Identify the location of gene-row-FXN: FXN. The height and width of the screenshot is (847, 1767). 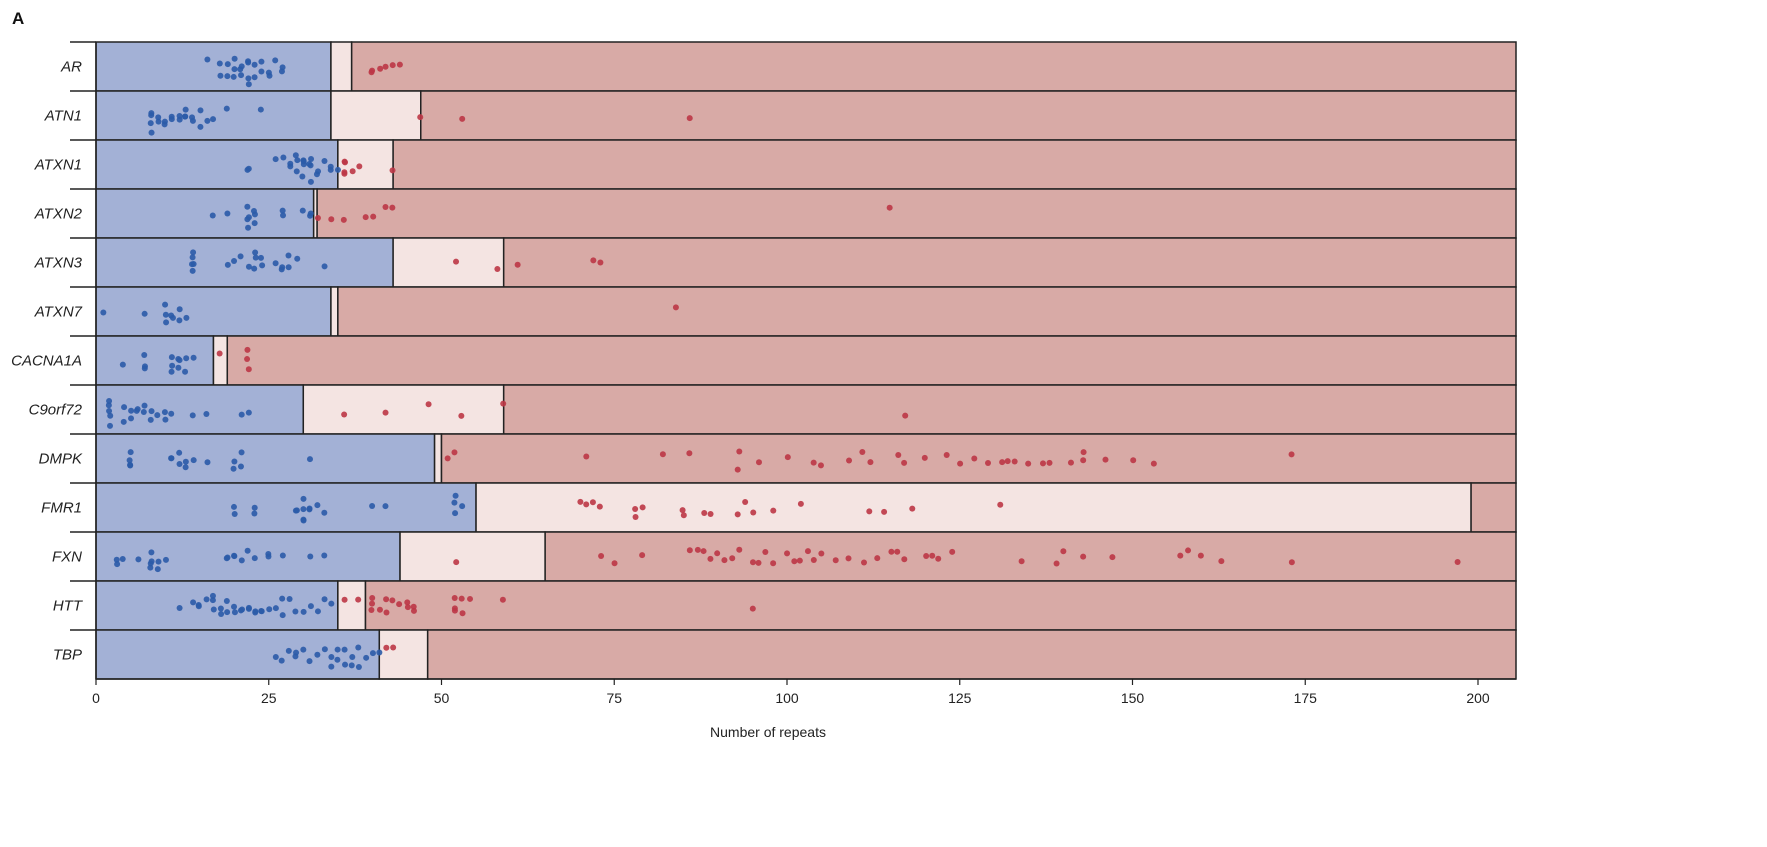
(784, 556).